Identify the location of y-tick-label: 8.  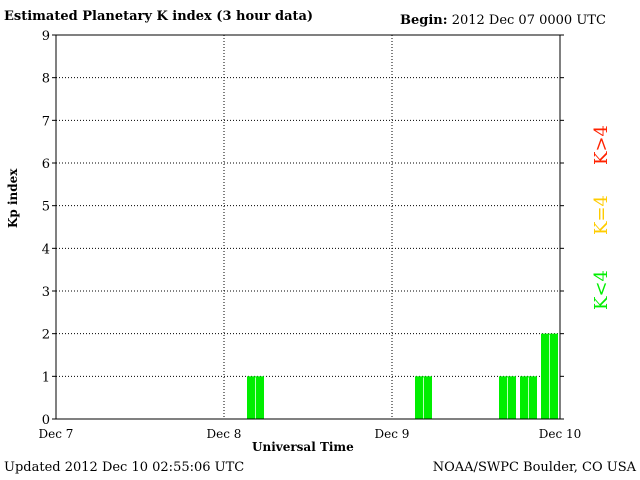
(46, 79).